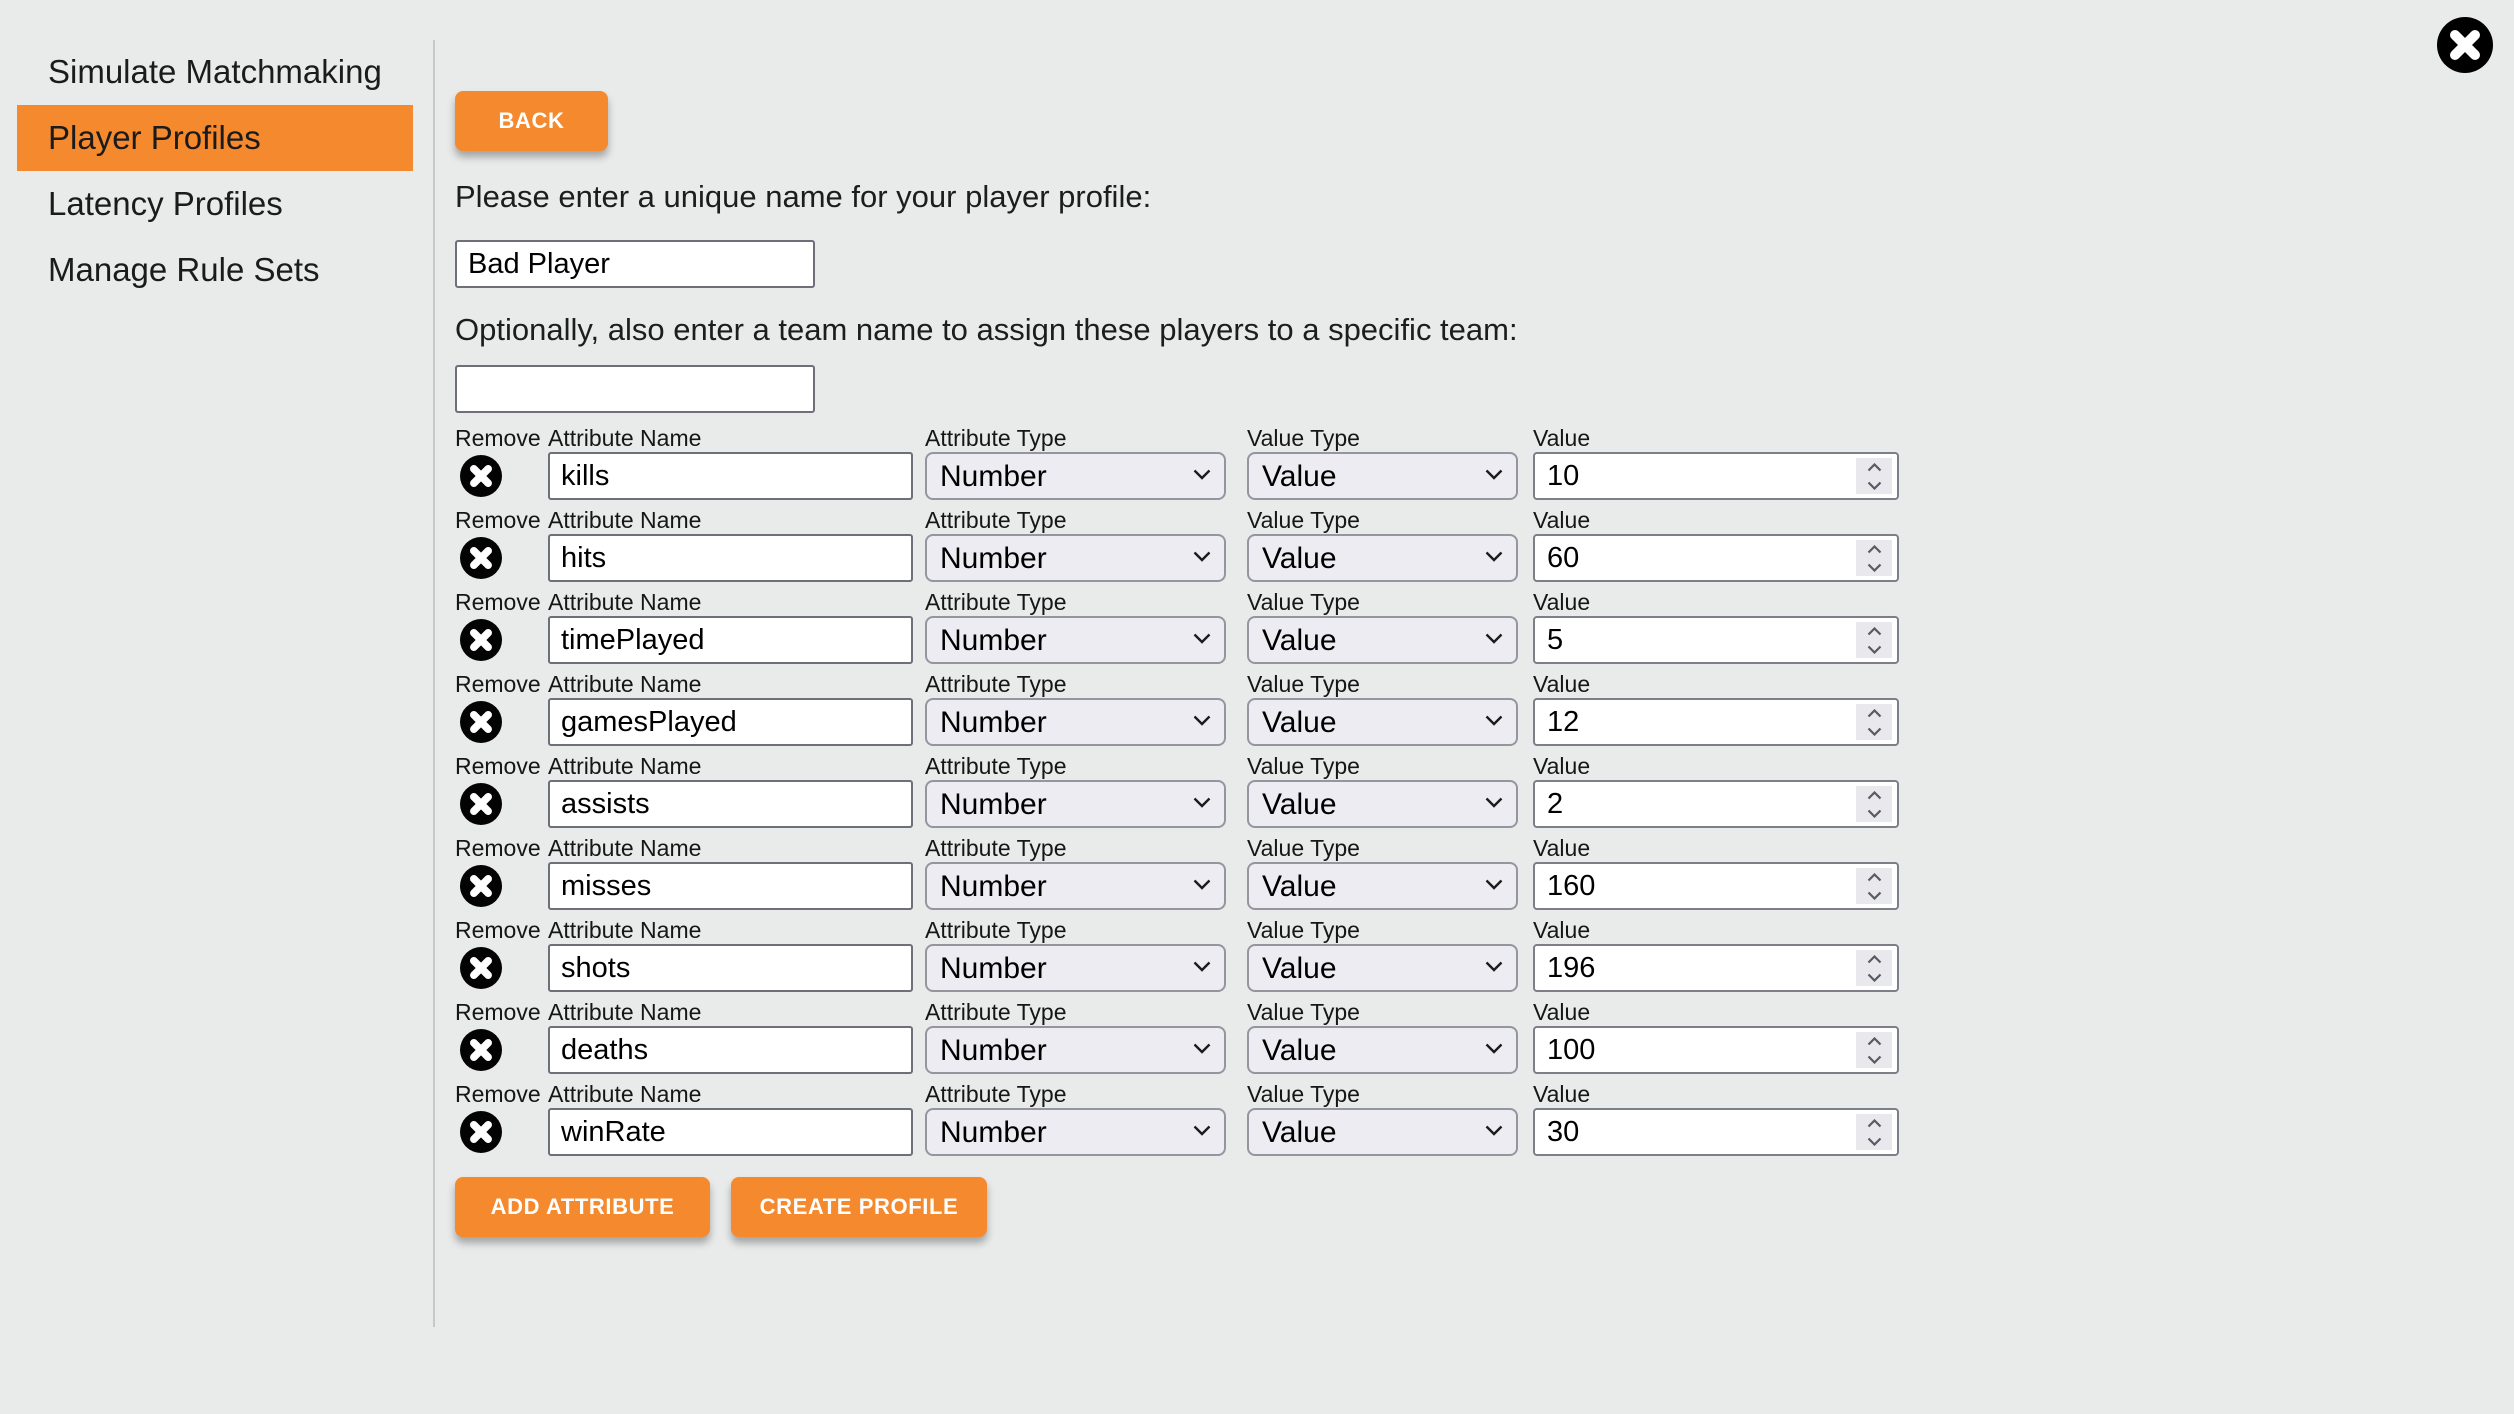 Image resolution: width=2514 pixels, height=1414 pixels. Describe the element at coordinates (996, 848) in the screenshot. I see `attribute-type-column-label: Attribute Type` at that location.